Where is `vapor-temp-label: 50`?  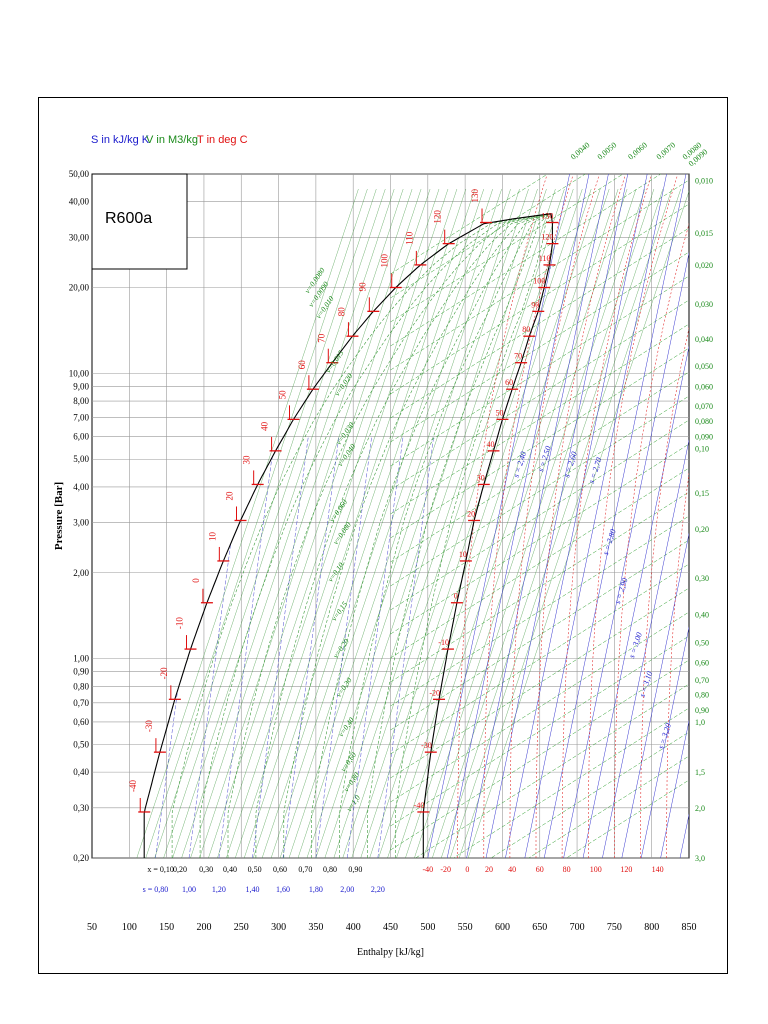
vapor-temp-label: 50 is located at coordinates (499, 412).